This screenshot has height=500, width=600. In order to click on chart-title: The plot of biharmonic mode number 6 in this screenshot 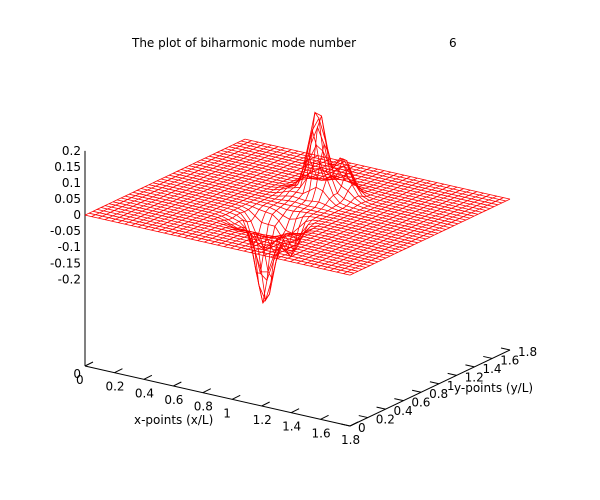, I will do `click(294, 43)`.